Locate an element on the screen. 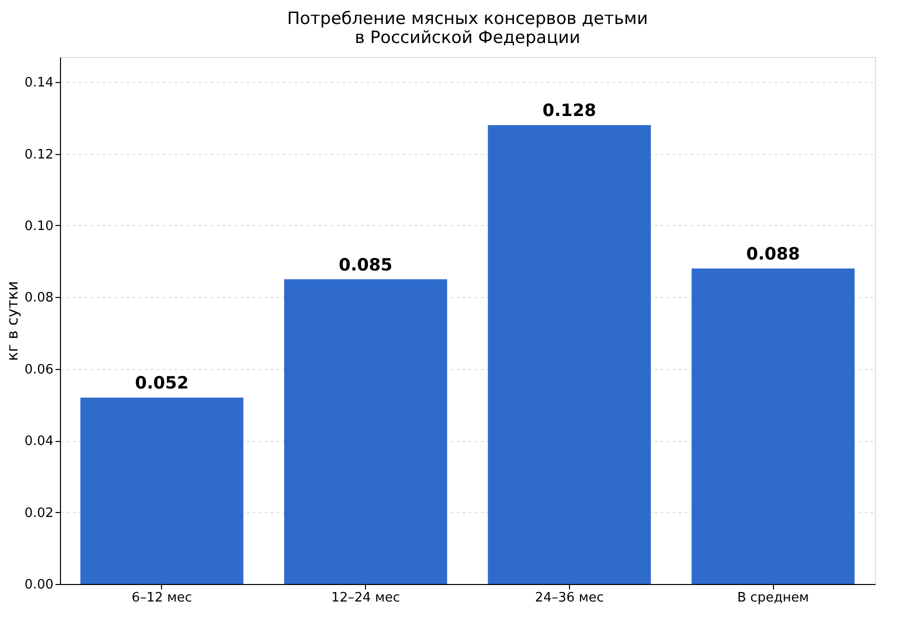 Image resolution: width=920 pixels, height=632 pixels. data-label: 0.085 is located at coordinates (365, 265).